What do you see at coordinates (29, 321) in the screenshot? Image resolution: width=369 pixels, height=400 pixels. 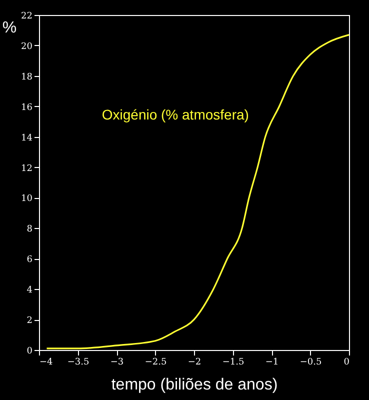 I see `y-tick-label: 2` at bounding box center [29, 321].